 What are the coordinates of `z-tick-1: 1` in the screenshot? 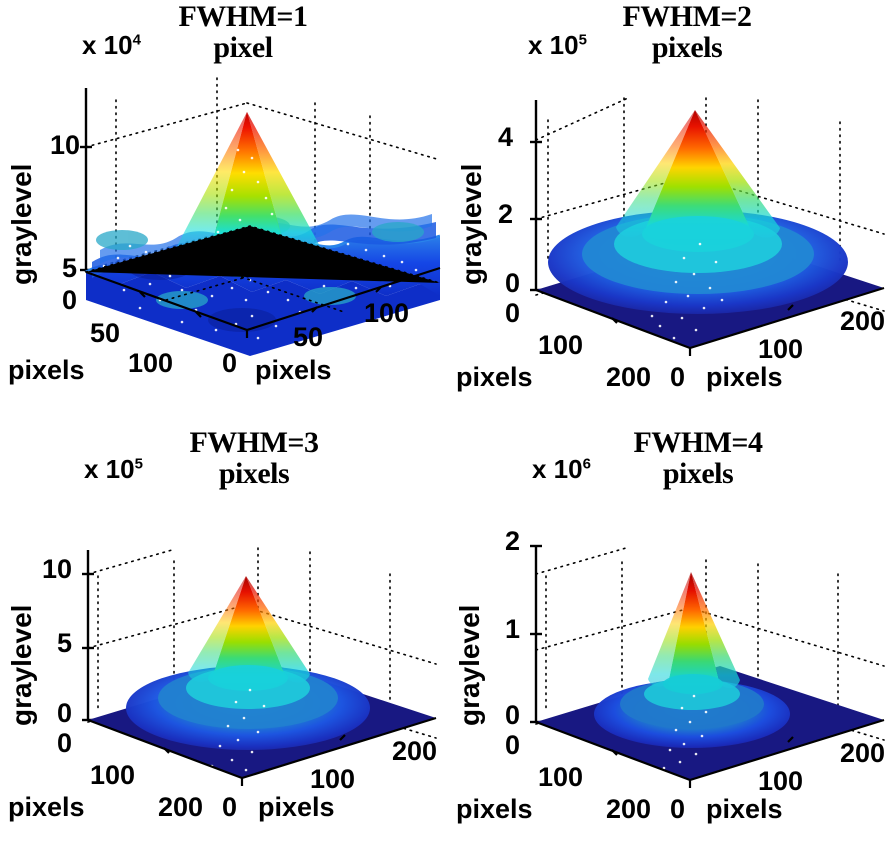 It's located at (513, 629).